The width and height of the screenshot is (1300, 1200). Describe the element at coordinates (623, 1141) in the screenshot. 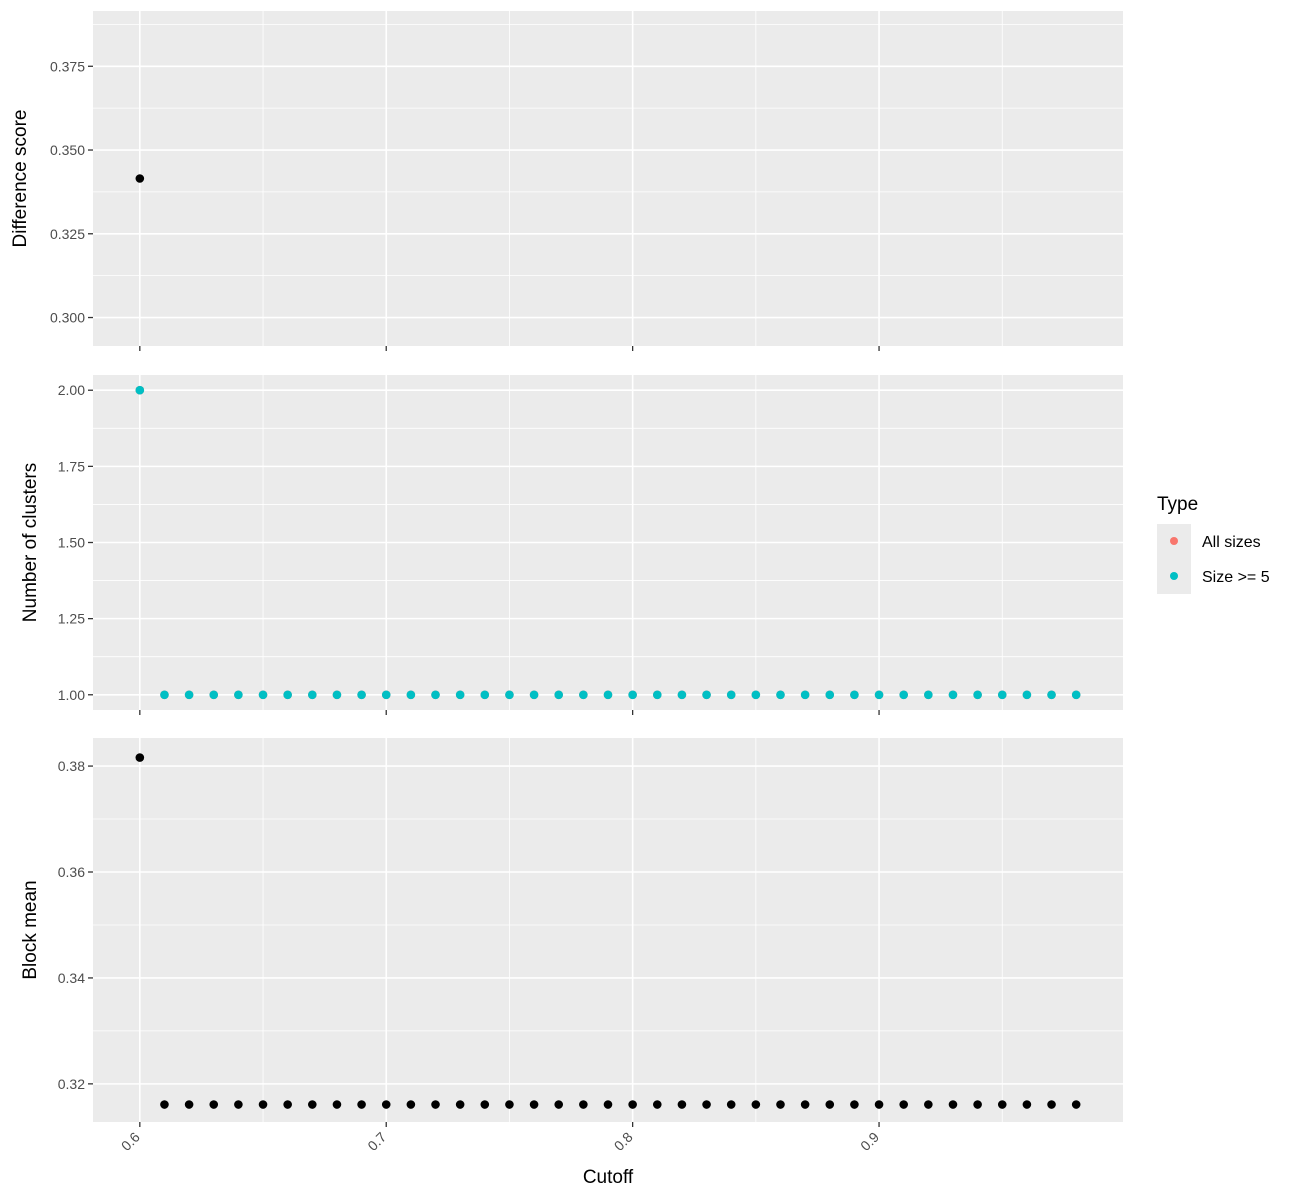

I see `x-tick-label: 0.8` at that location.